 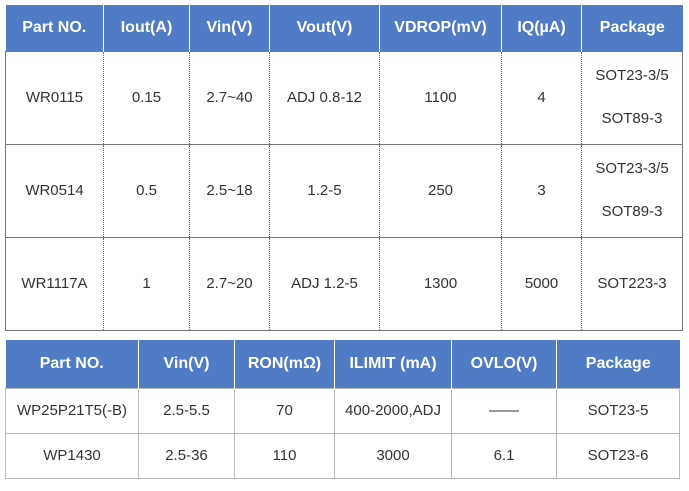 I want to click on header-ovlo: OVLO(V), so click(x=504, y=364).